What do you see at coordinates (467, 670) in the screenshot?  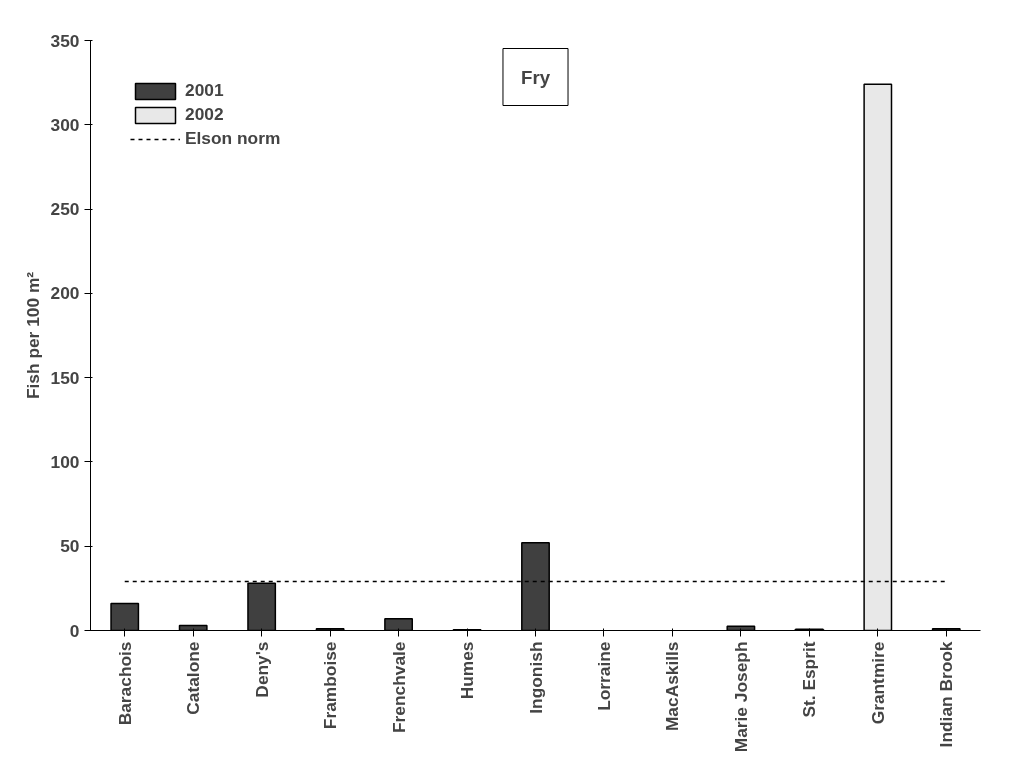 I see `x-tick-label: Humes` at bounding box center [467, 670].